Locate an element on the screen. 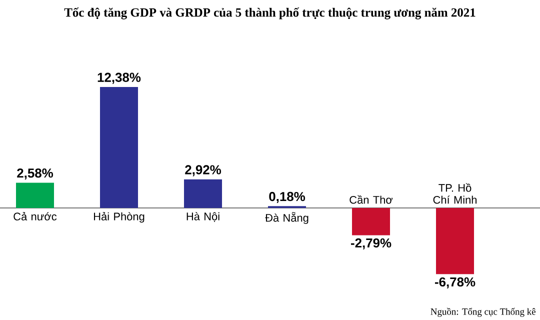 Image resolution: width=540 pixels, height=320 pixels. x-tick-label: TP. Hồ Chí Minh is located at coordinates (455, 193).